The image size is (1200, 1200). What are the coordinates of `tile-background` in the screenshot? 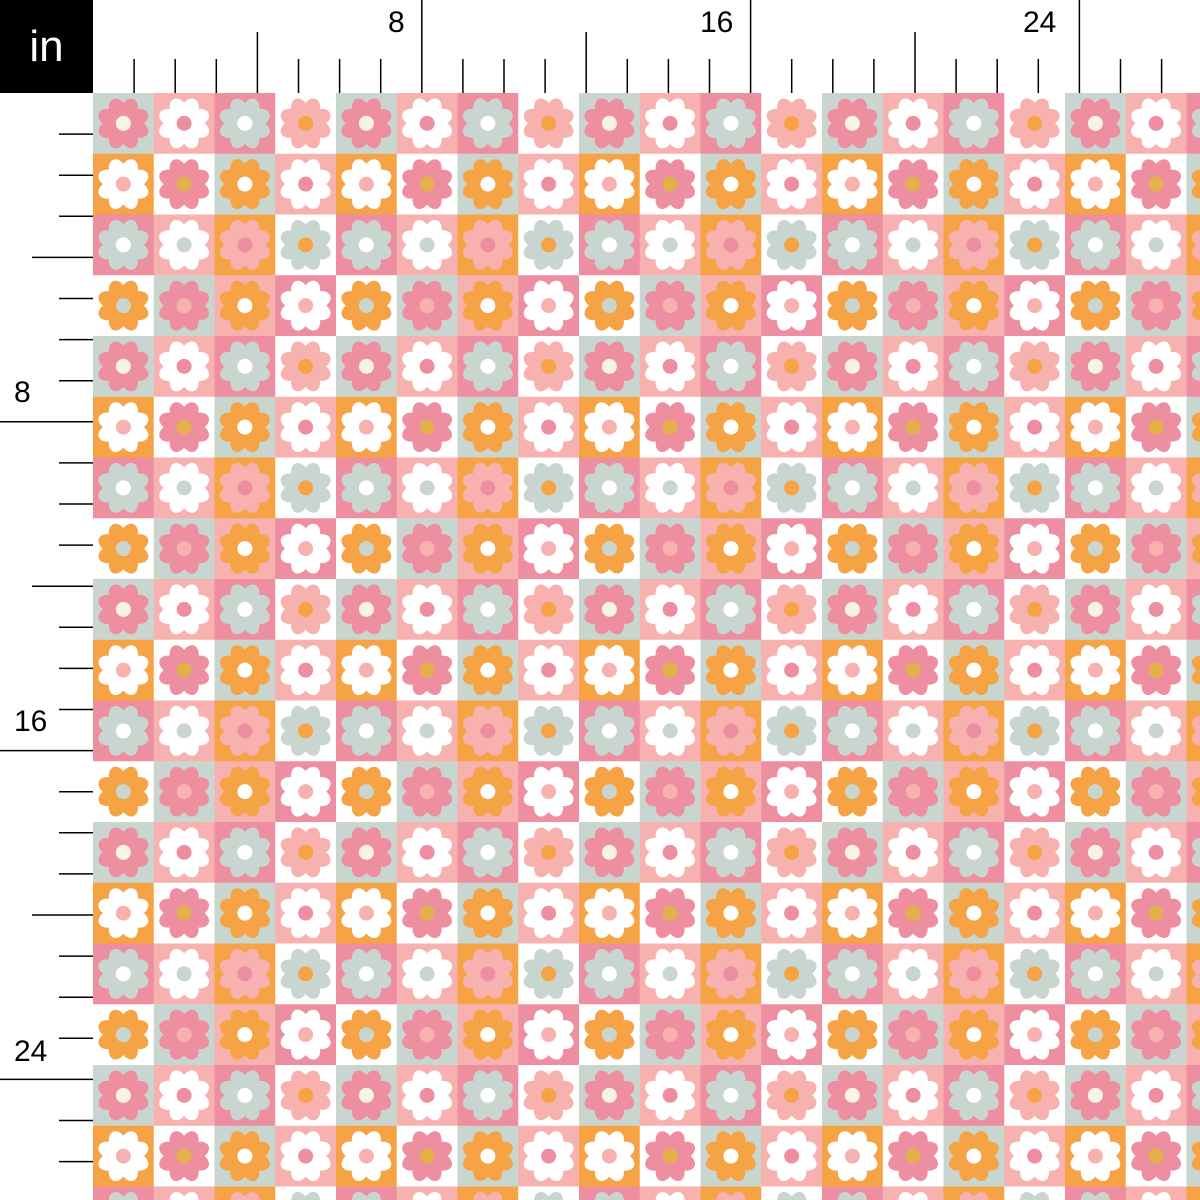 It's located at (1193, 124).